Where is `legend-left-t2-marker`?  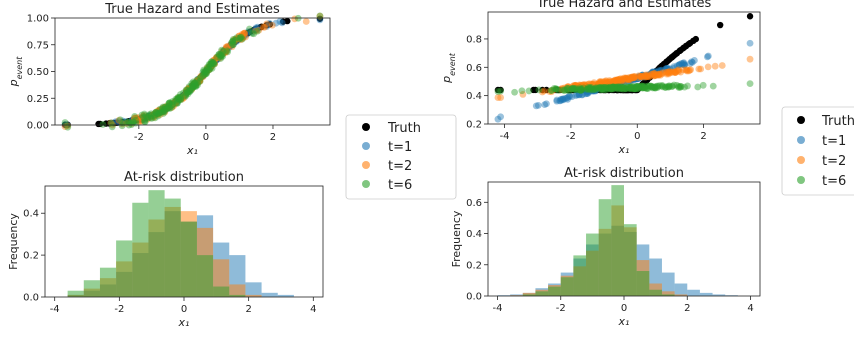 legend-left-t2-marker is located at coordinates (366, 165).